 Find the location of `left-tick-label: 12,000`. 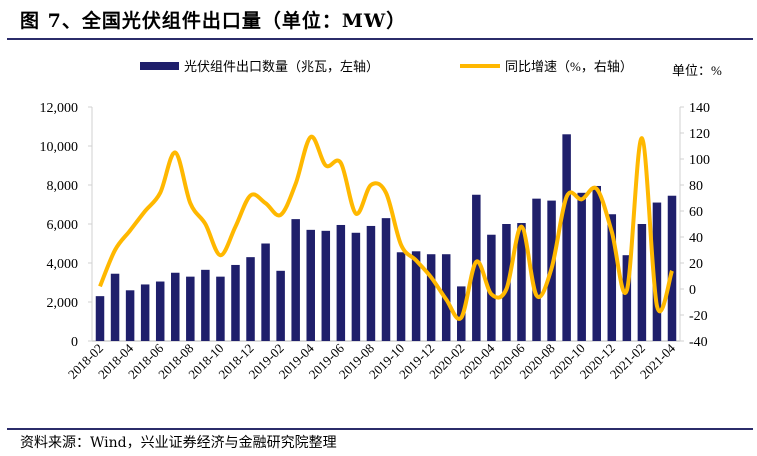

left-tick-label: 12,000 is located at coordinates (59, 108).